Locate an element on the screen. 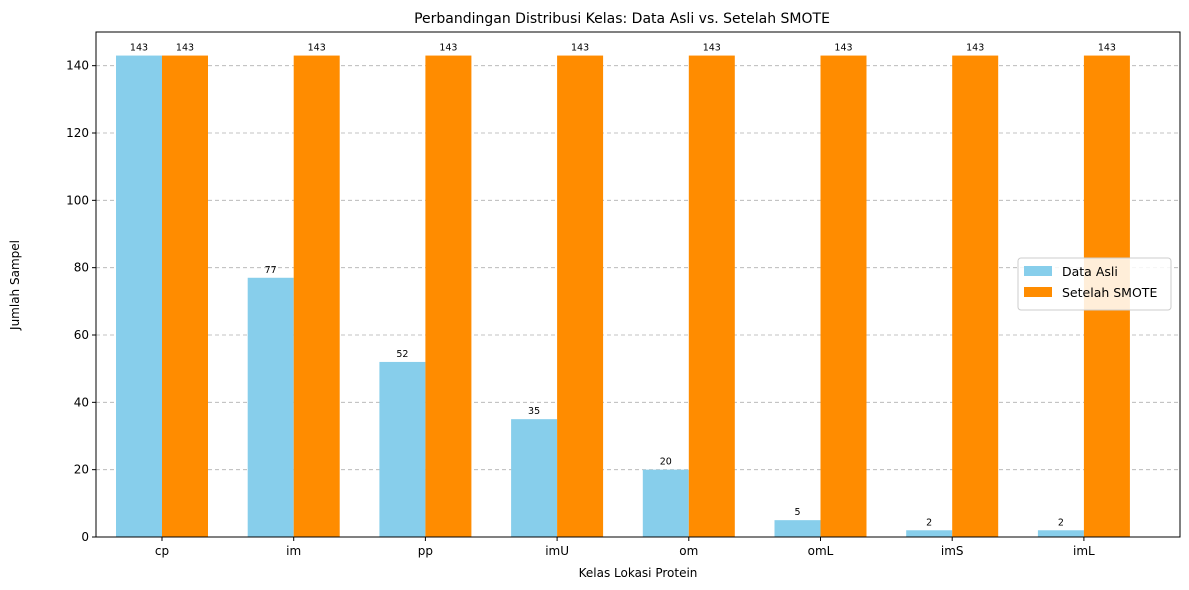 This screenshot has width=1189, height=590. x-axis: cp im pp imU om omL imS imL is located at coordinates (625, 547).